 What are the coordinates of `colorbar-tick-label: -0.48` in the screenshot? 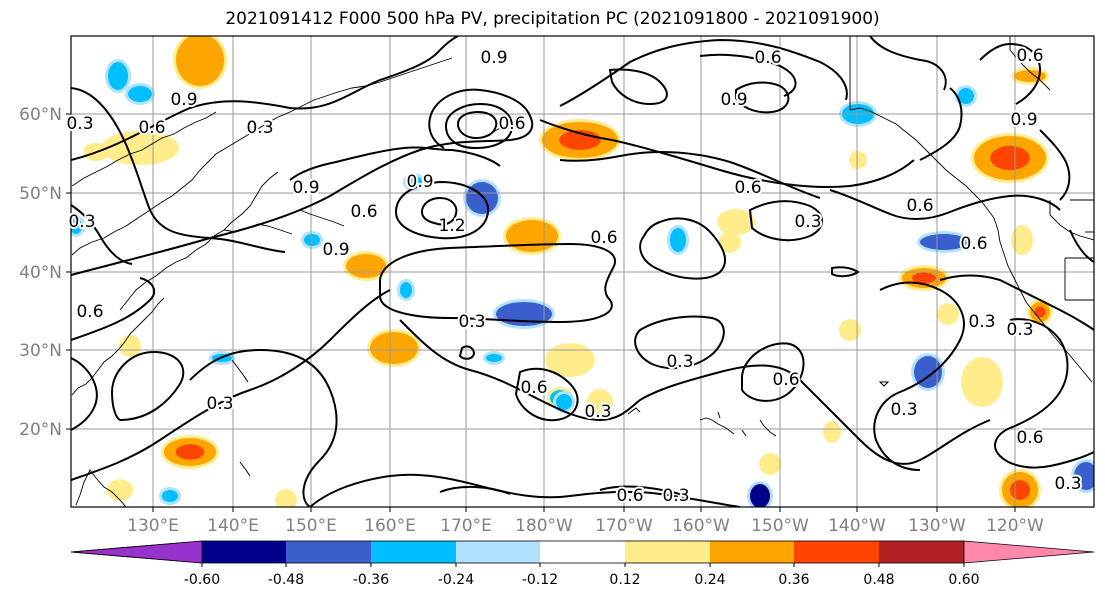 It's located at (286, 580).